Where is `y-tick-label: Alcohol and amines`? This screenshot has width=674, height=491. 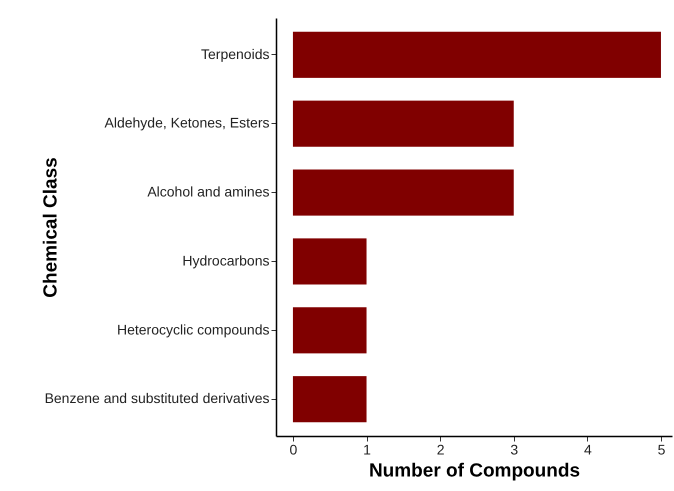 y-tick-label: Alcohol and amines is located at coordinates (208, 192).